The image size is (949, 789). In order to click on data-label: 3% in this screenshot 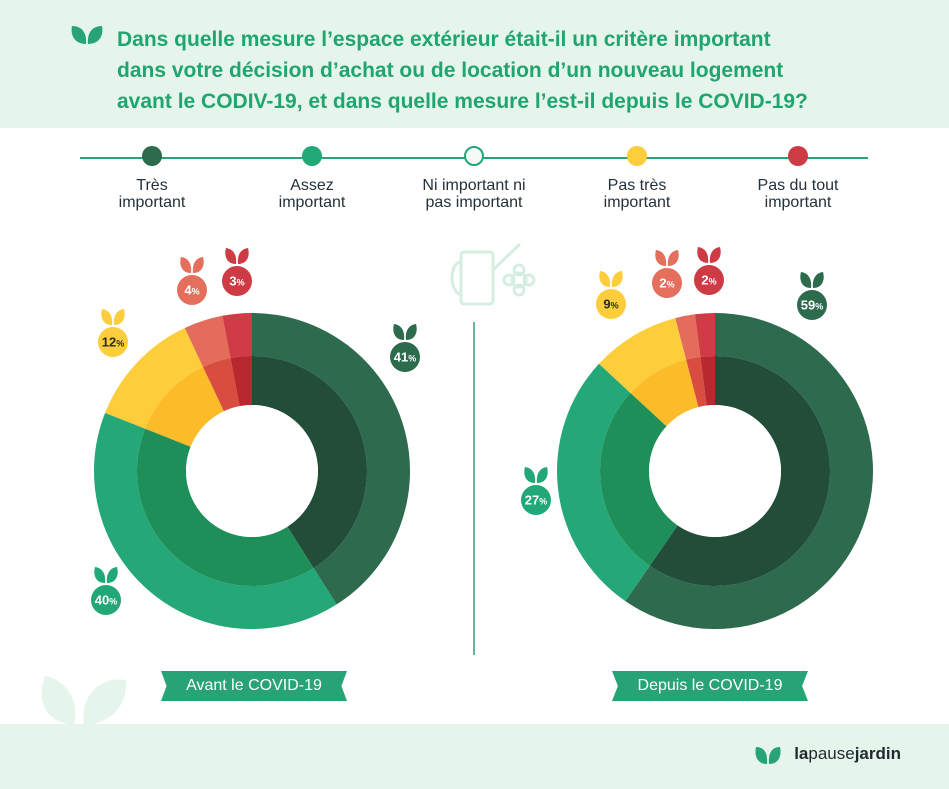, I will do `click(237, 272)`.